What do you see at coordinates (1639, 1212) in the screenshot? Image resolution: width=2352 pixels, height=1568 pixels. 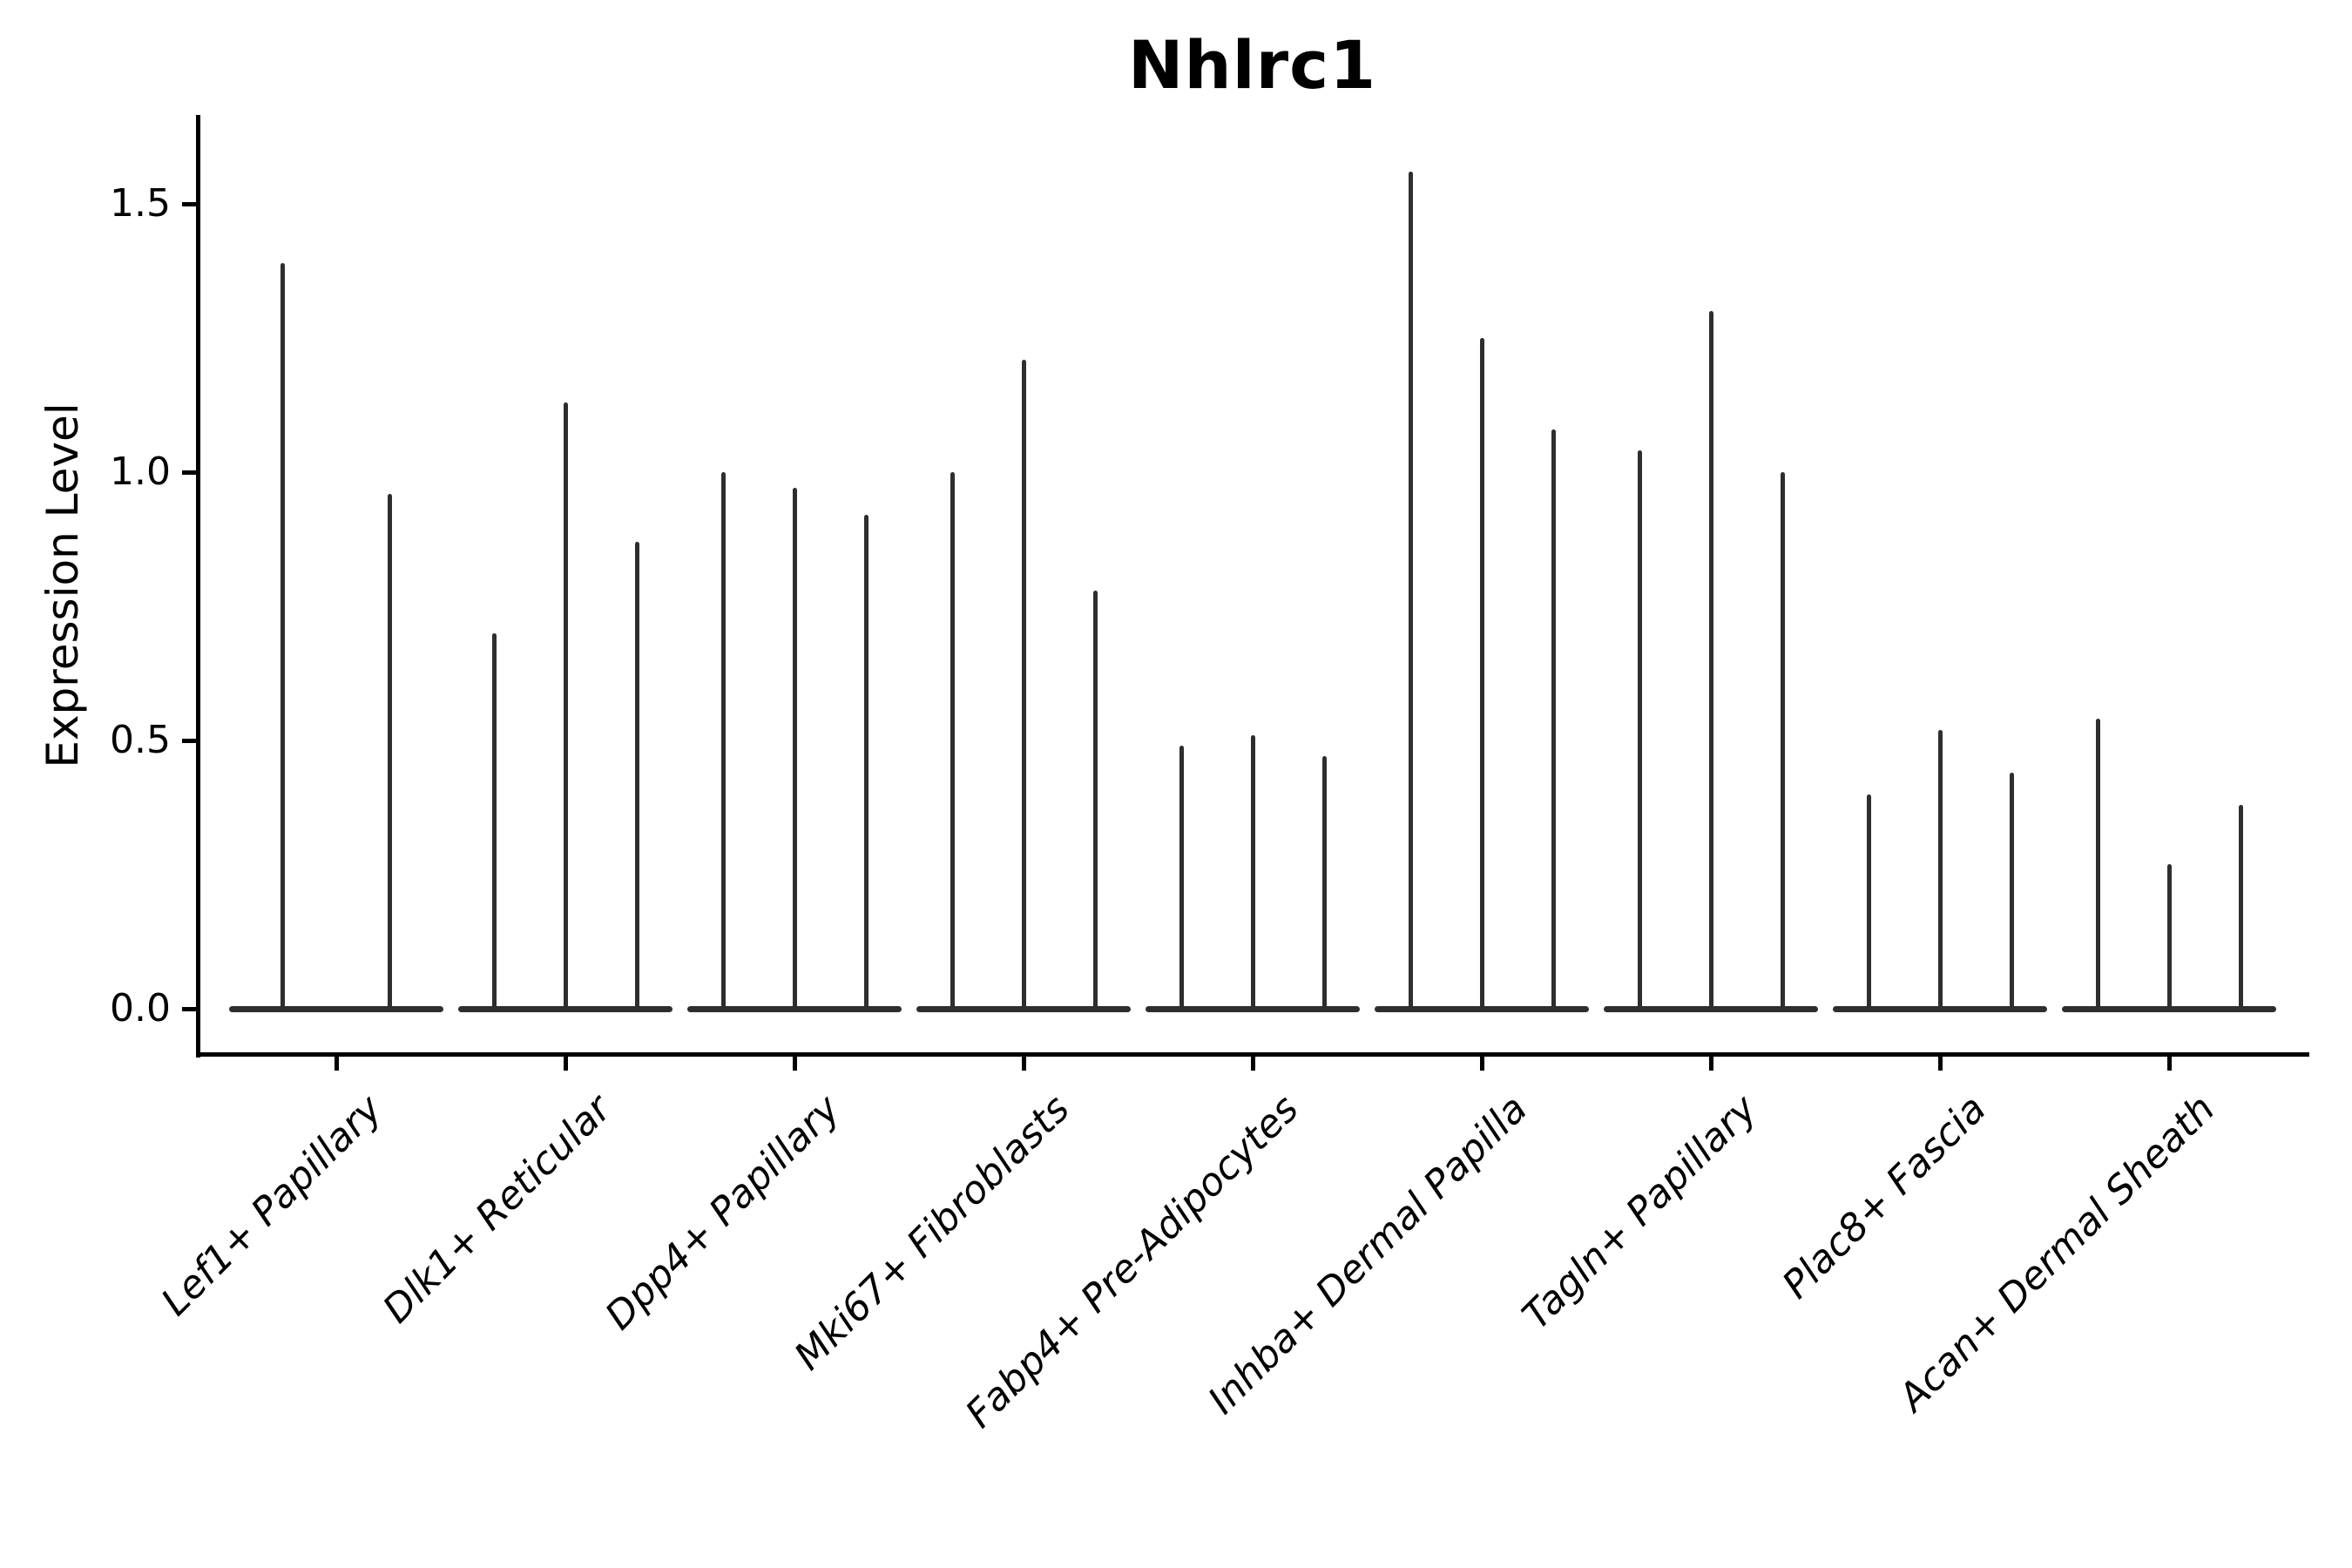 I see `x-tick-label: Tagln+ Papillary` at bounding box center [1639, 1212].